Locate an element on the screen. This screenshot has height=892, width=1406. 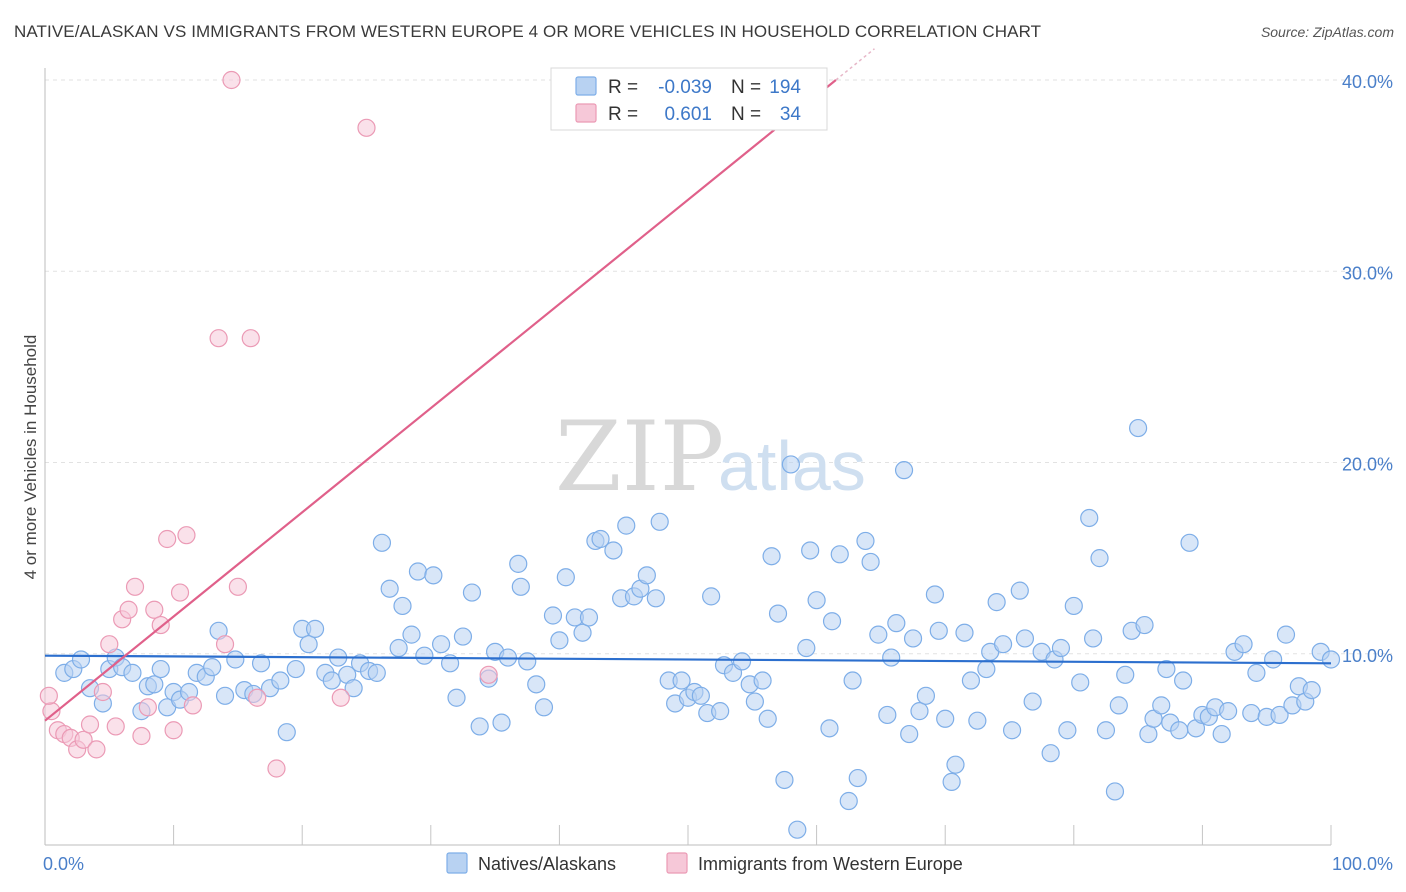
legend-n-value-1: 194 is located at coordinates (785, 87).